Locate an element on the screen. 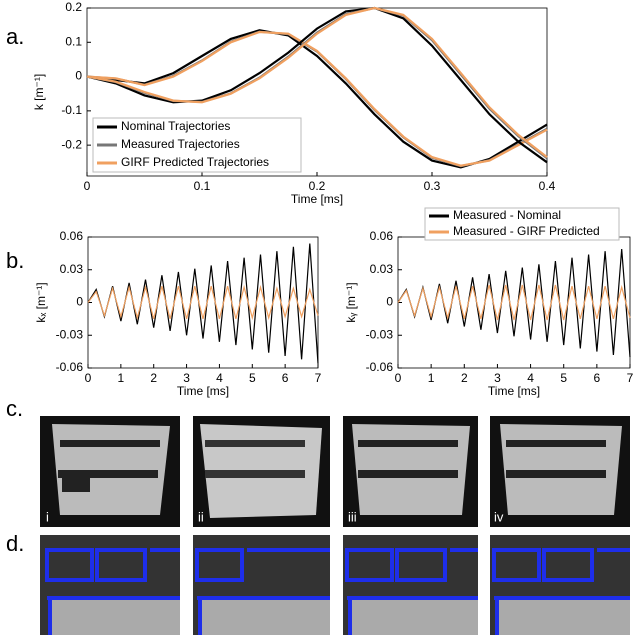 The height and width of the screenshot is (643, 641). x-tick-label: 0.2 is located at coordinates (317, 186).